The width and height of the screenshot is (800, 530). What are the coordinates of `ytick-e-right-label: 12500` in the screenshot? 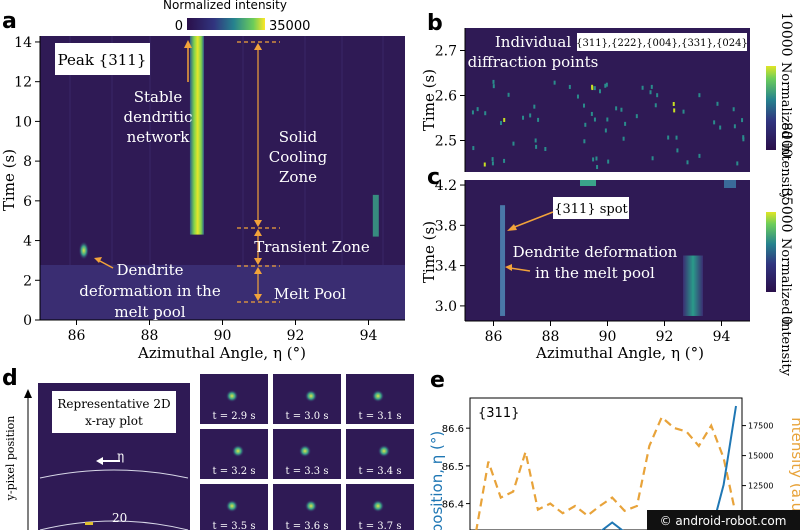 It's located at (760, 486).